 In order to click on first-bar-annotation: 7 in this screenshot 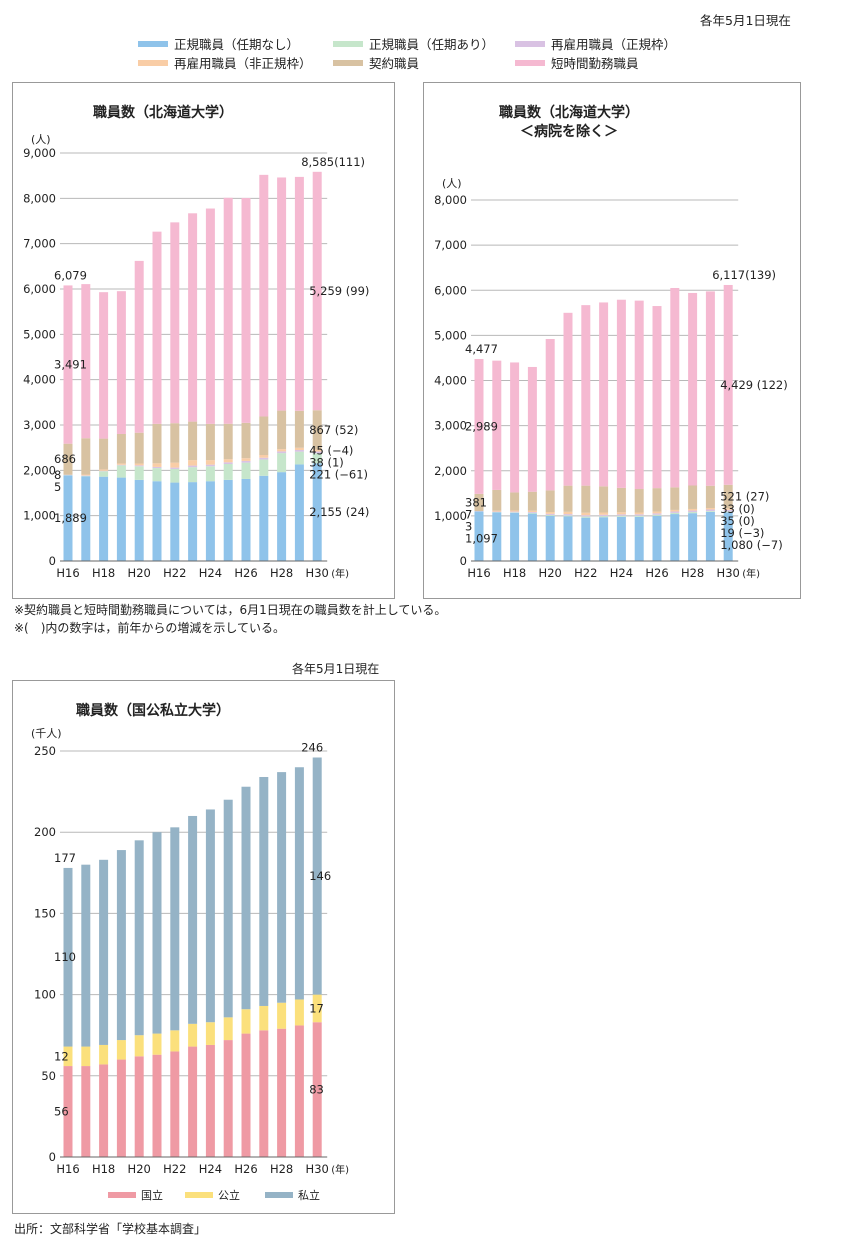, I will do `click(468, 514)`.